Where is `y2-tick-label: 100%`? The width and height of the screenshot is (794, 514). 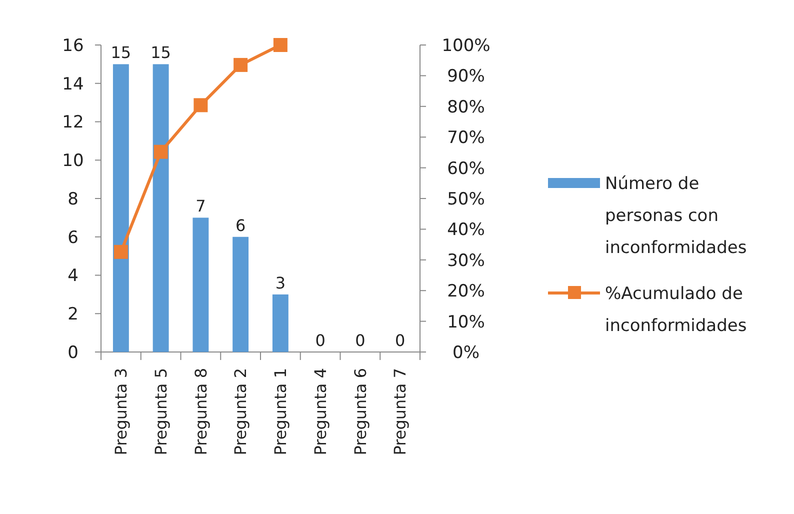 y2-tick-label: 100% is located at coordinates (466, 46).